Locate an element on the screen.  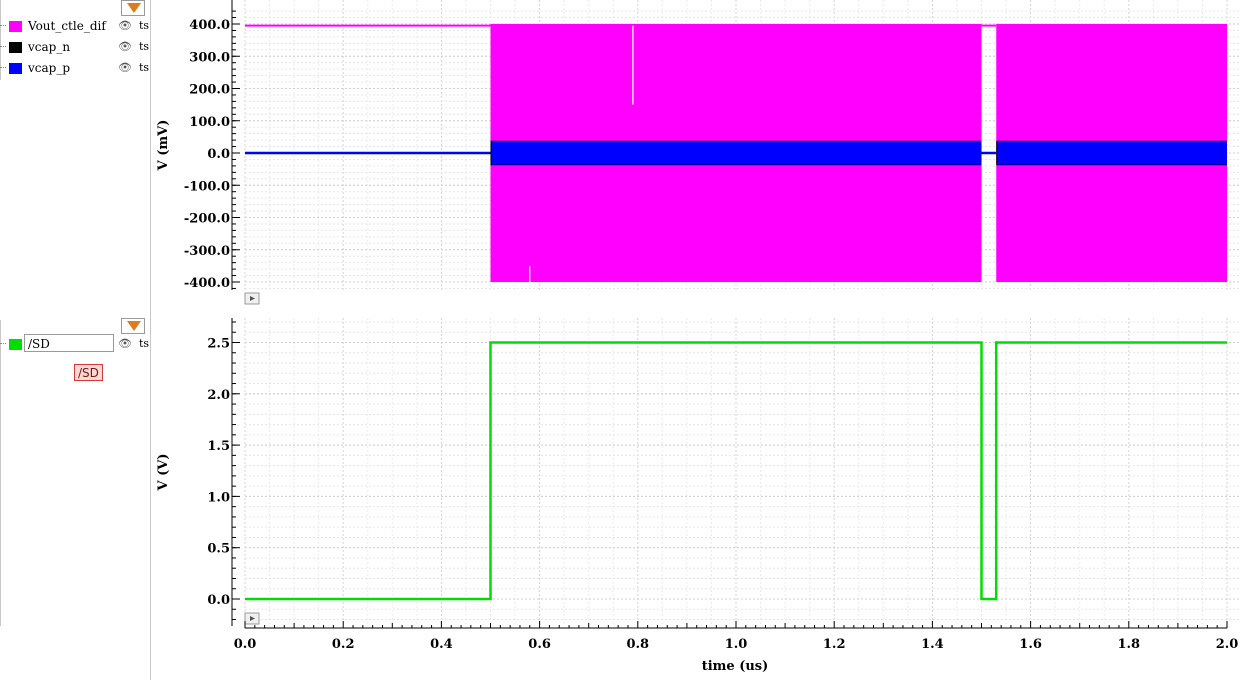
legend-item-vout-ctle-dif: Vout_ctle_dif 👁 ts is located at coordinates (75, 26).